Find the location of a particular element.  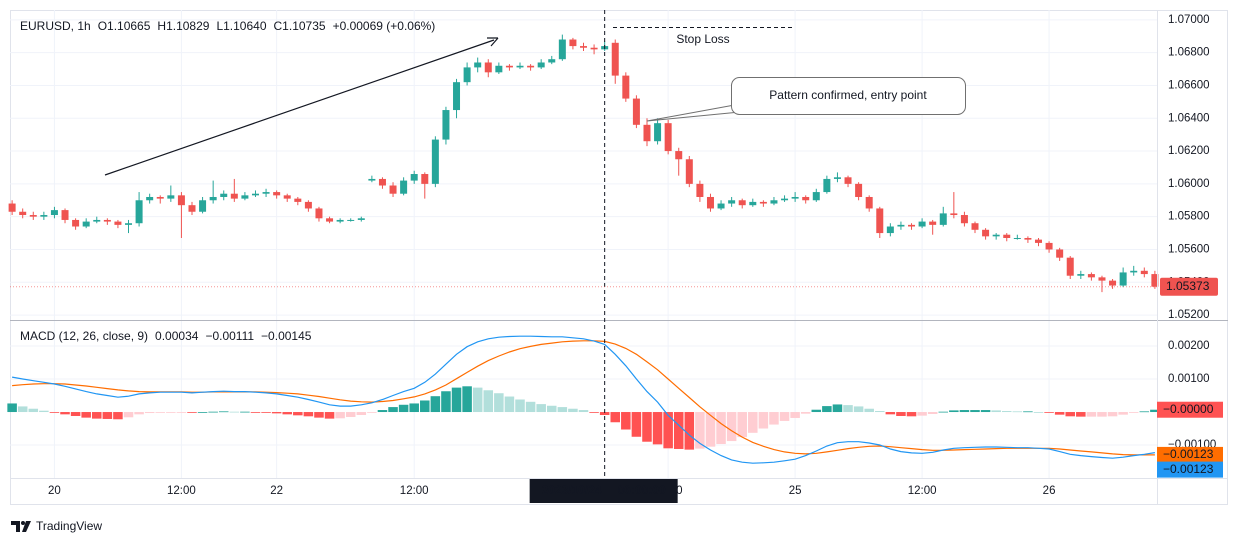

crosshair-date: 2023/10/24 is located at coordinates (572, 490).